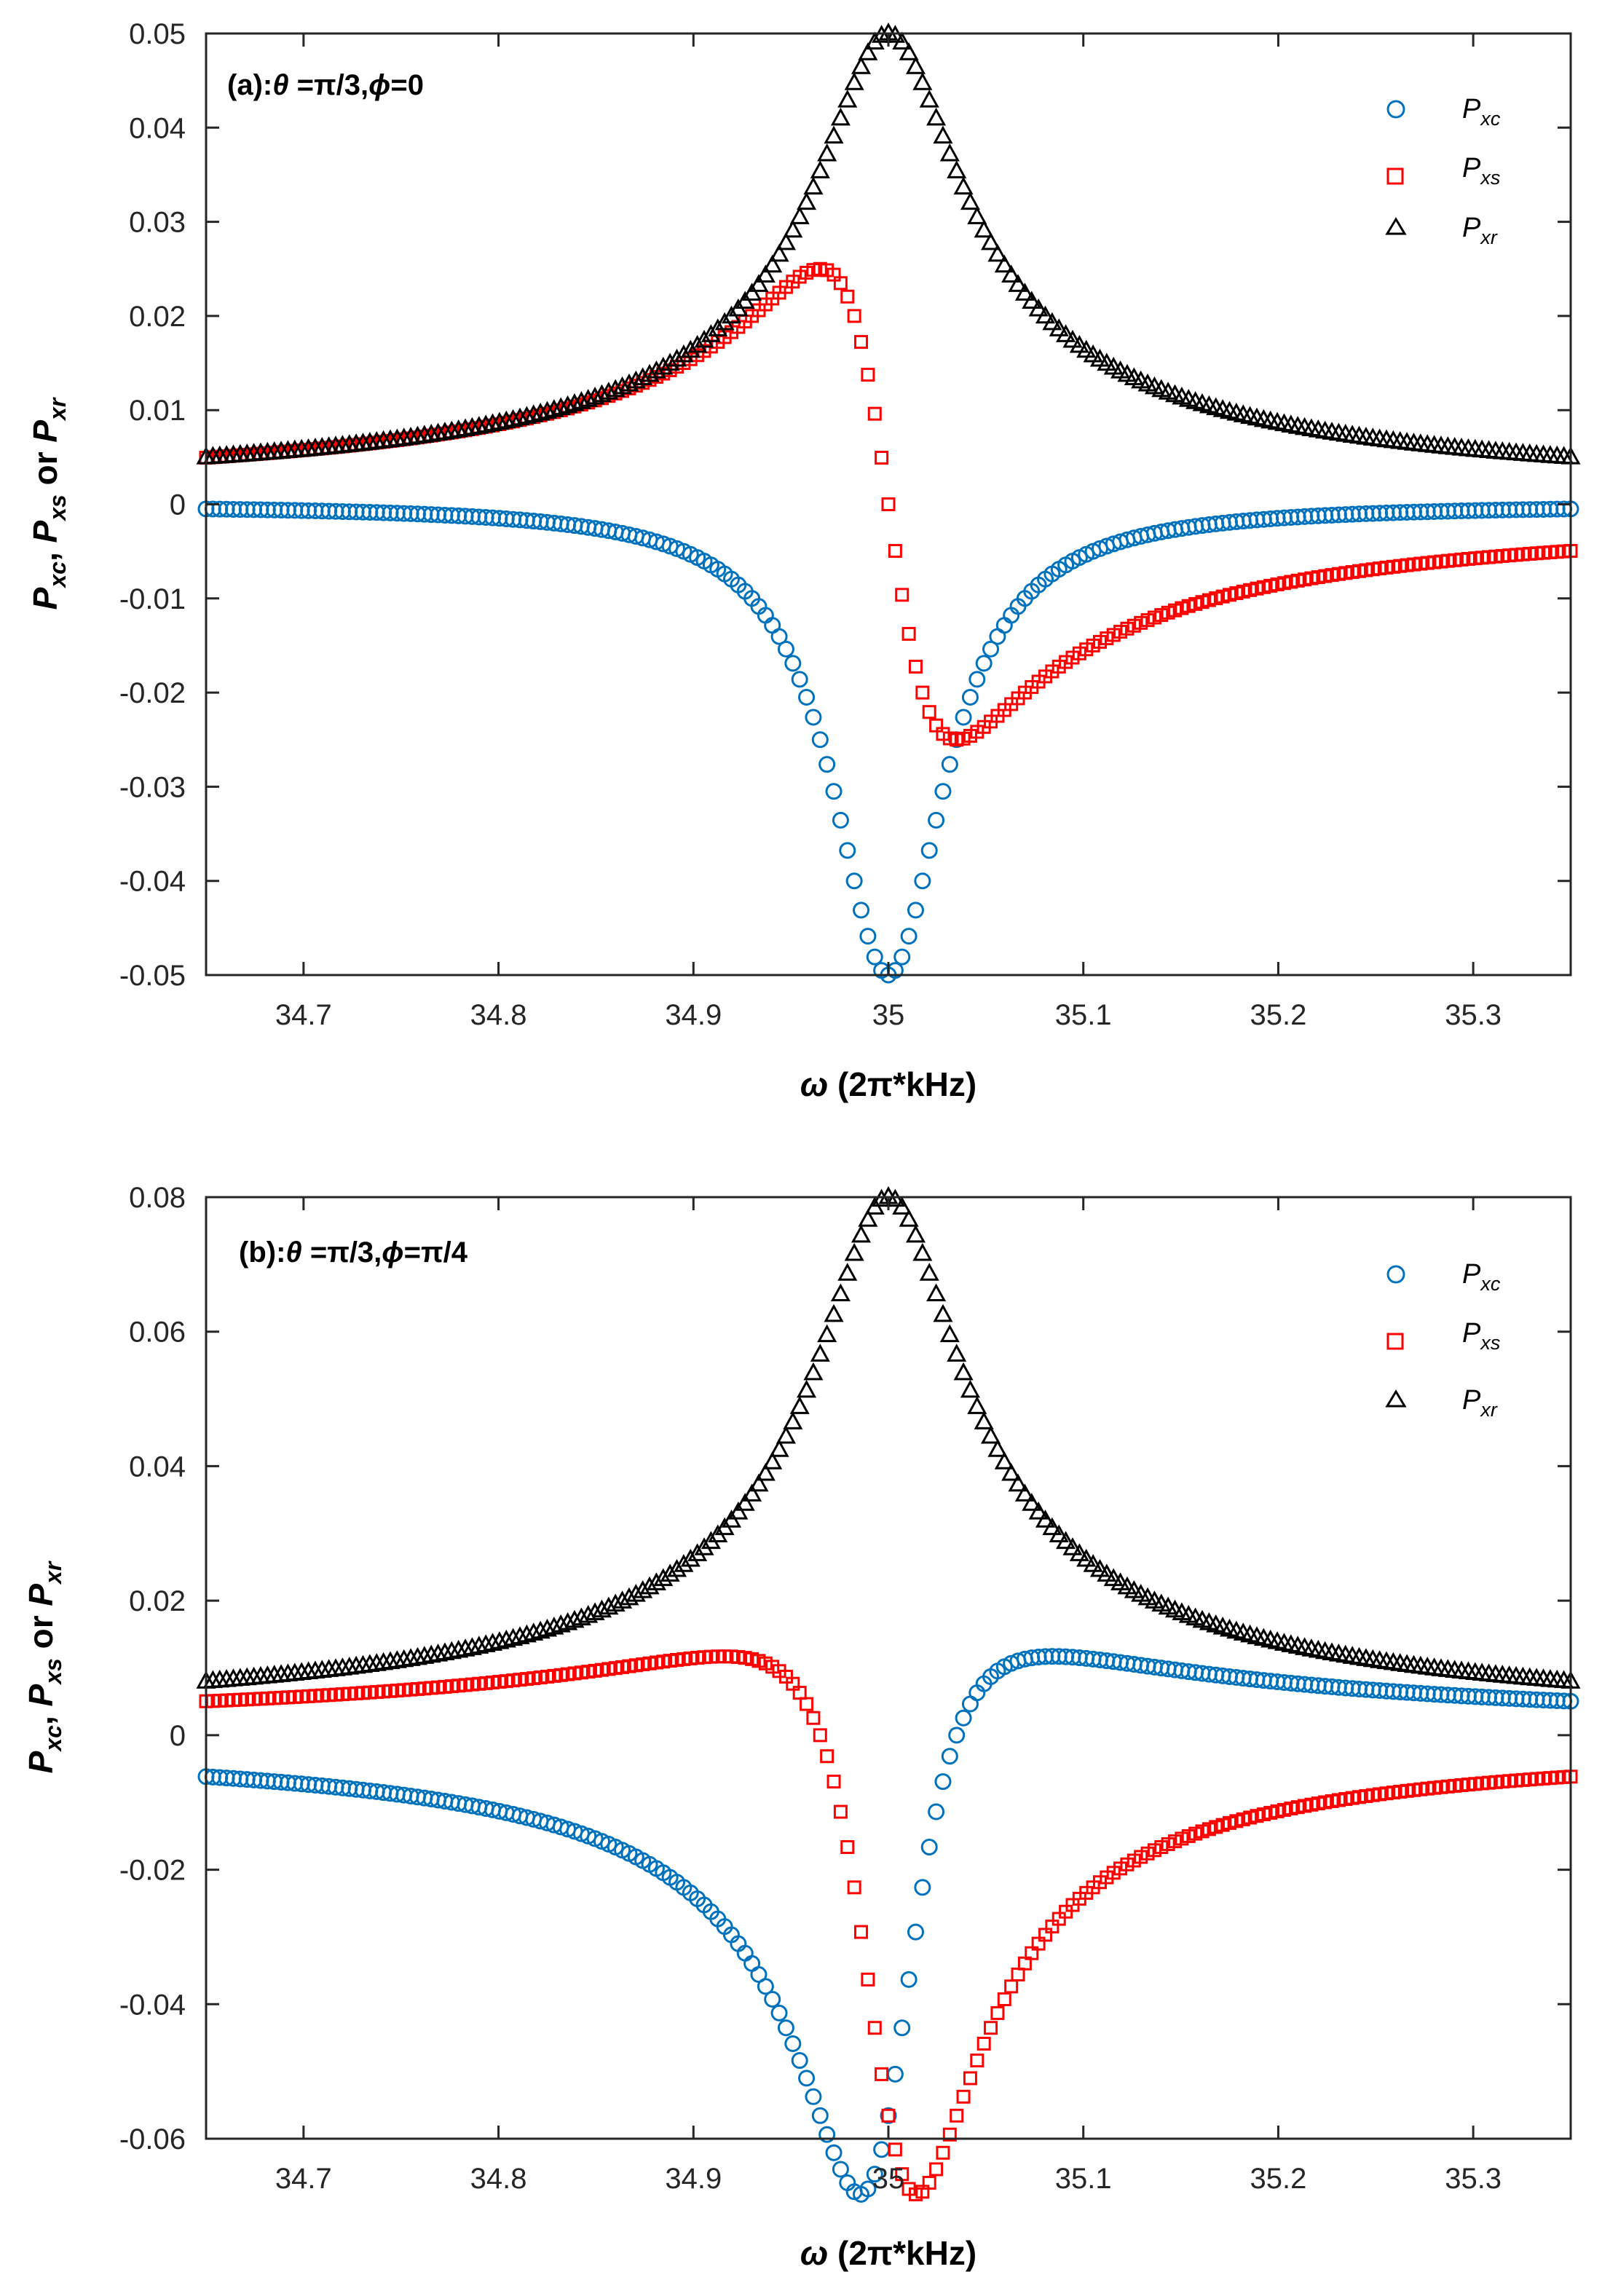 The height and width of the screenshot is (2296, 1602). I want to click on legend-marker-circle, so click(1395, 1274).